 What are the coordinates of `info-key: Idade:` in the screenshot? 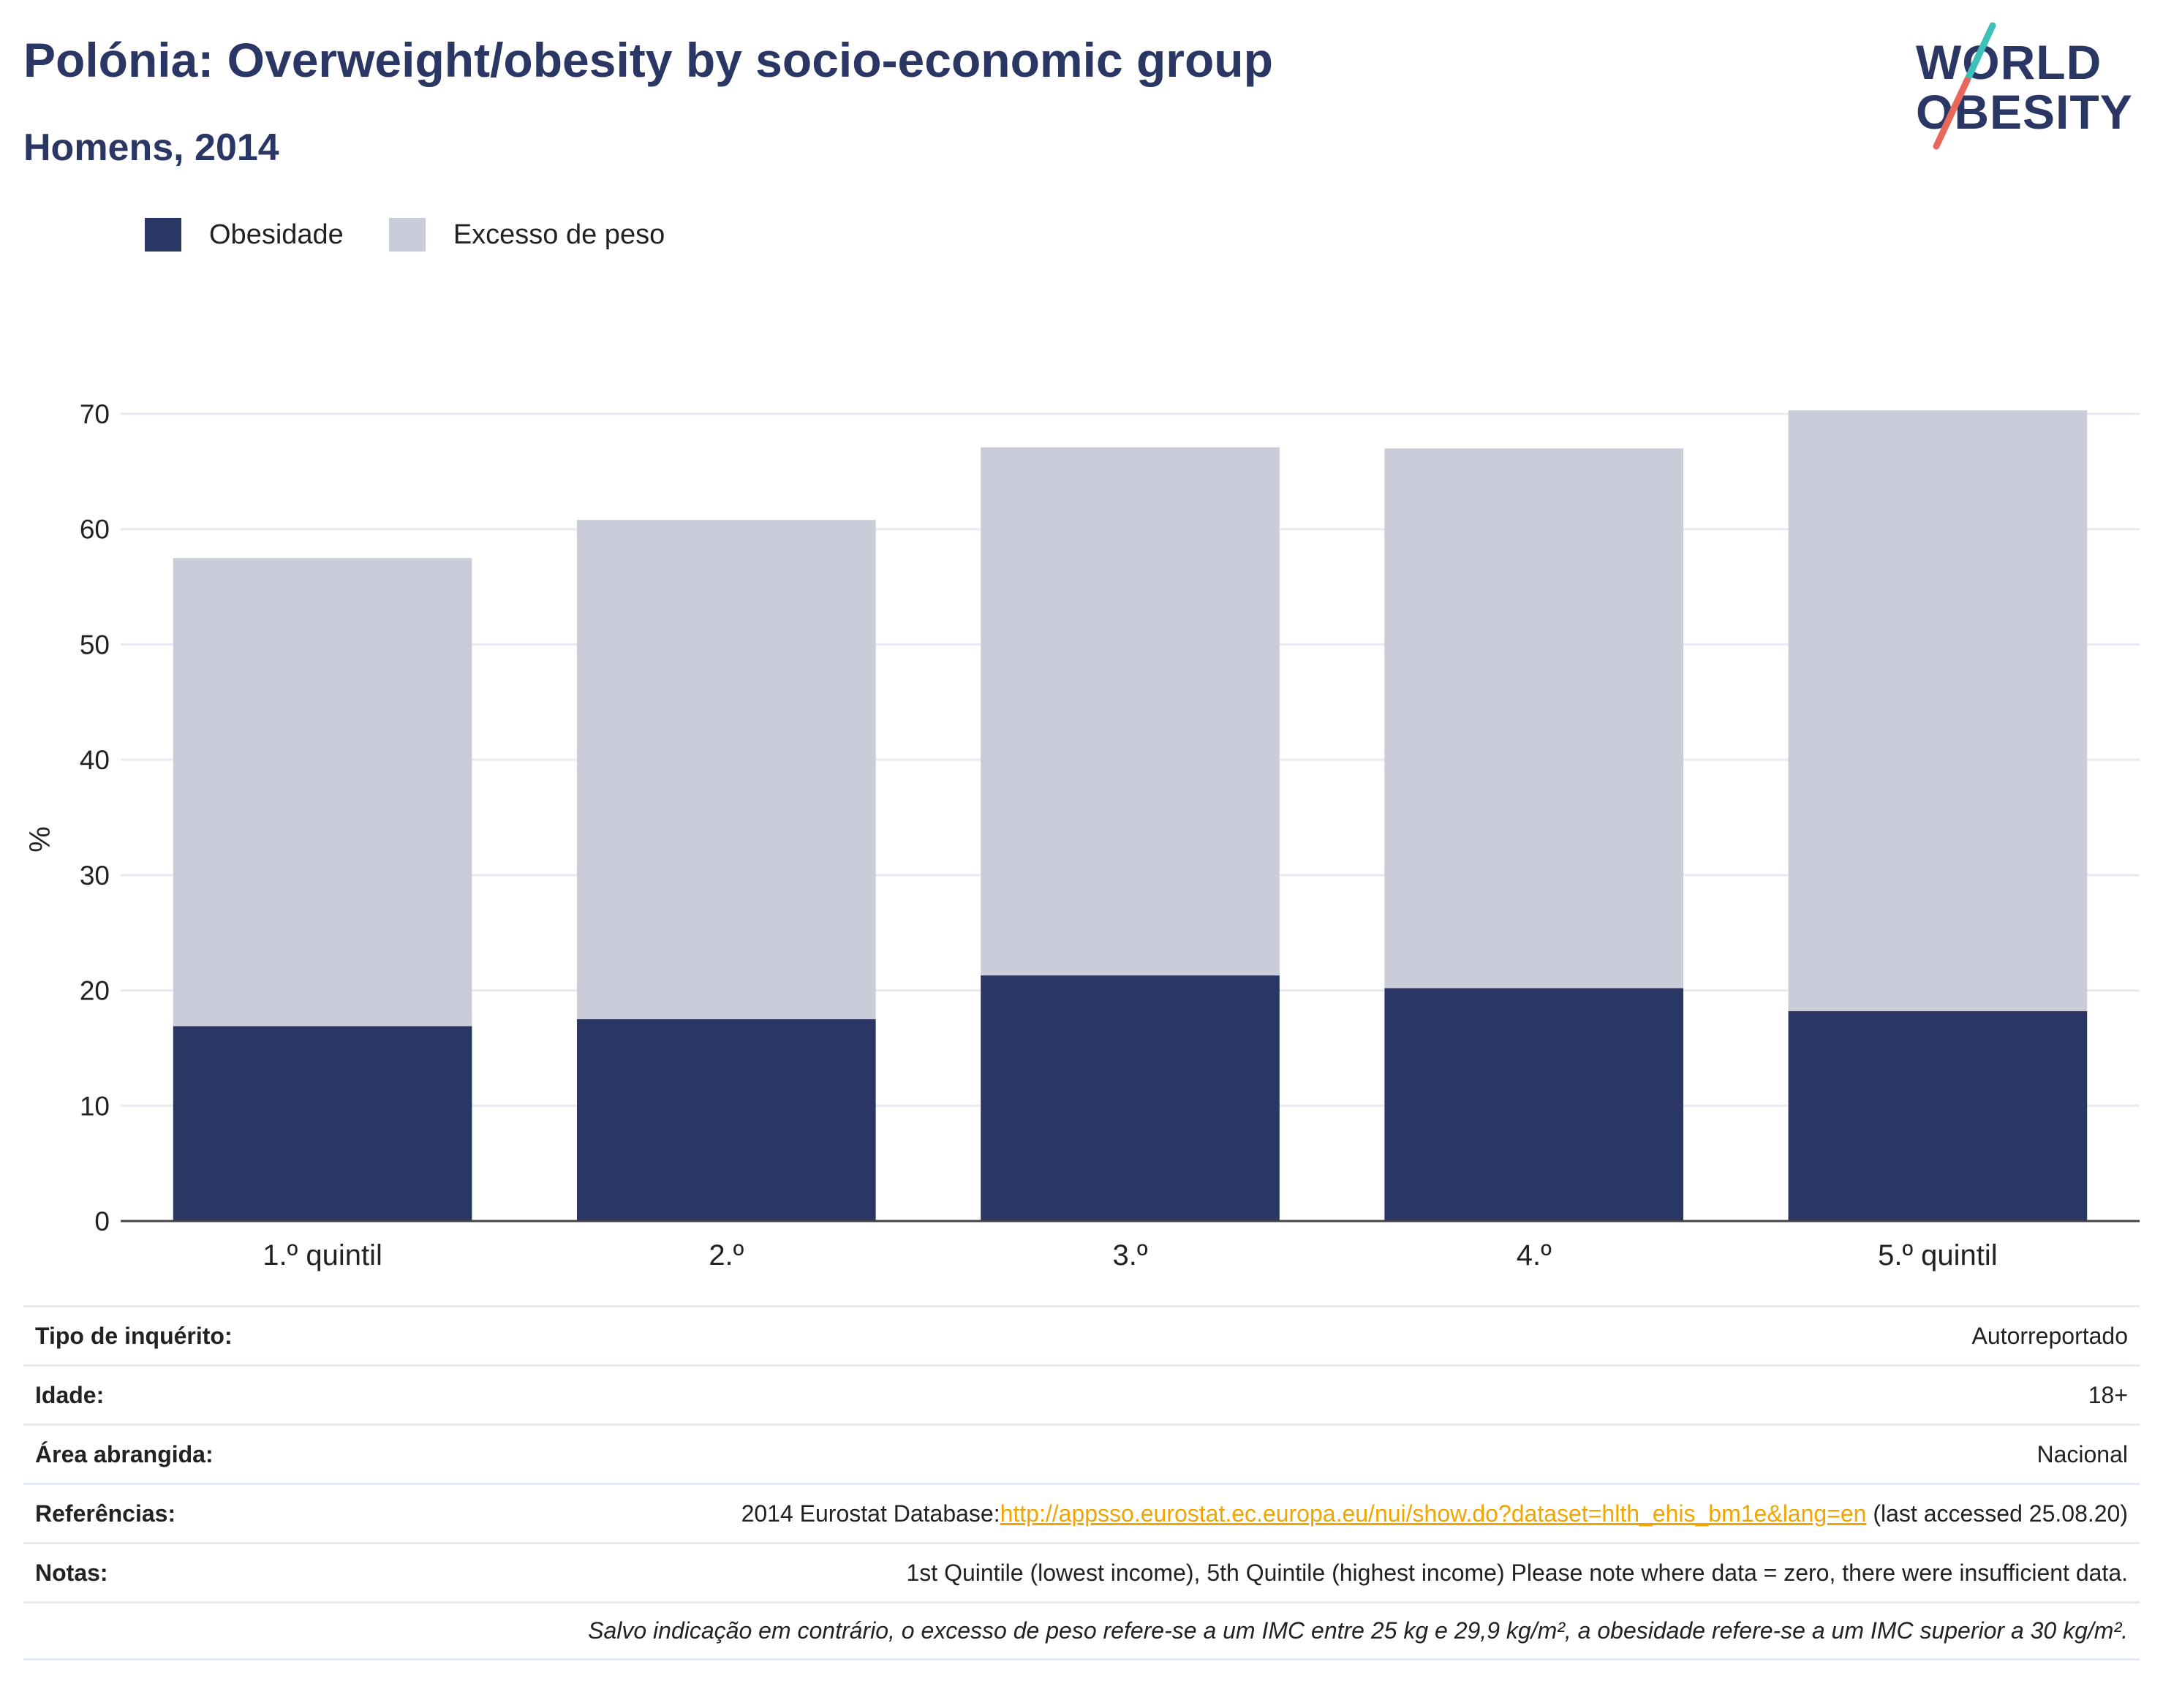 It's located at (70, 1394).